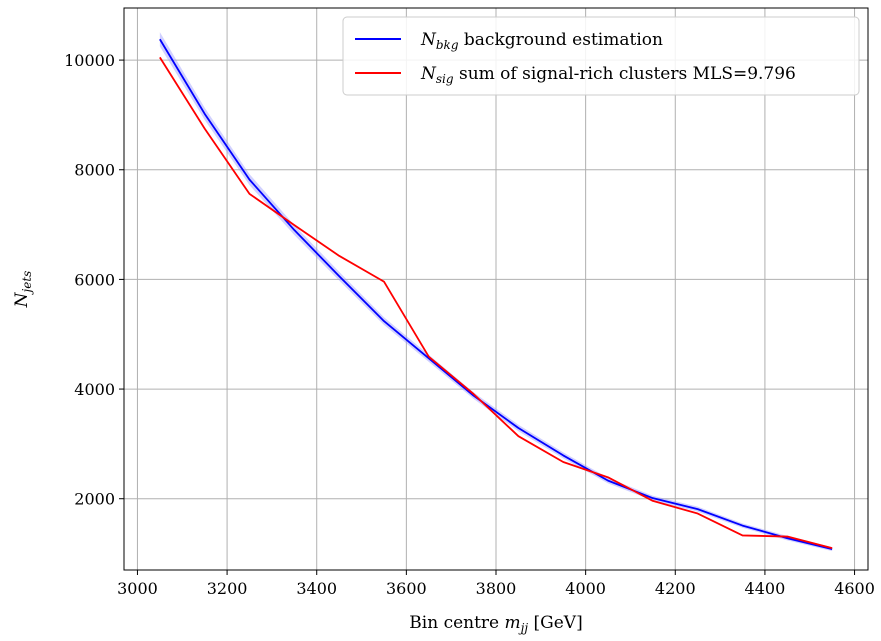 Image resolution: width=881 pixels, height=641 pixels. I want to click on x-axis-label: Bin centre mjj [GeV], so click(495, 624).